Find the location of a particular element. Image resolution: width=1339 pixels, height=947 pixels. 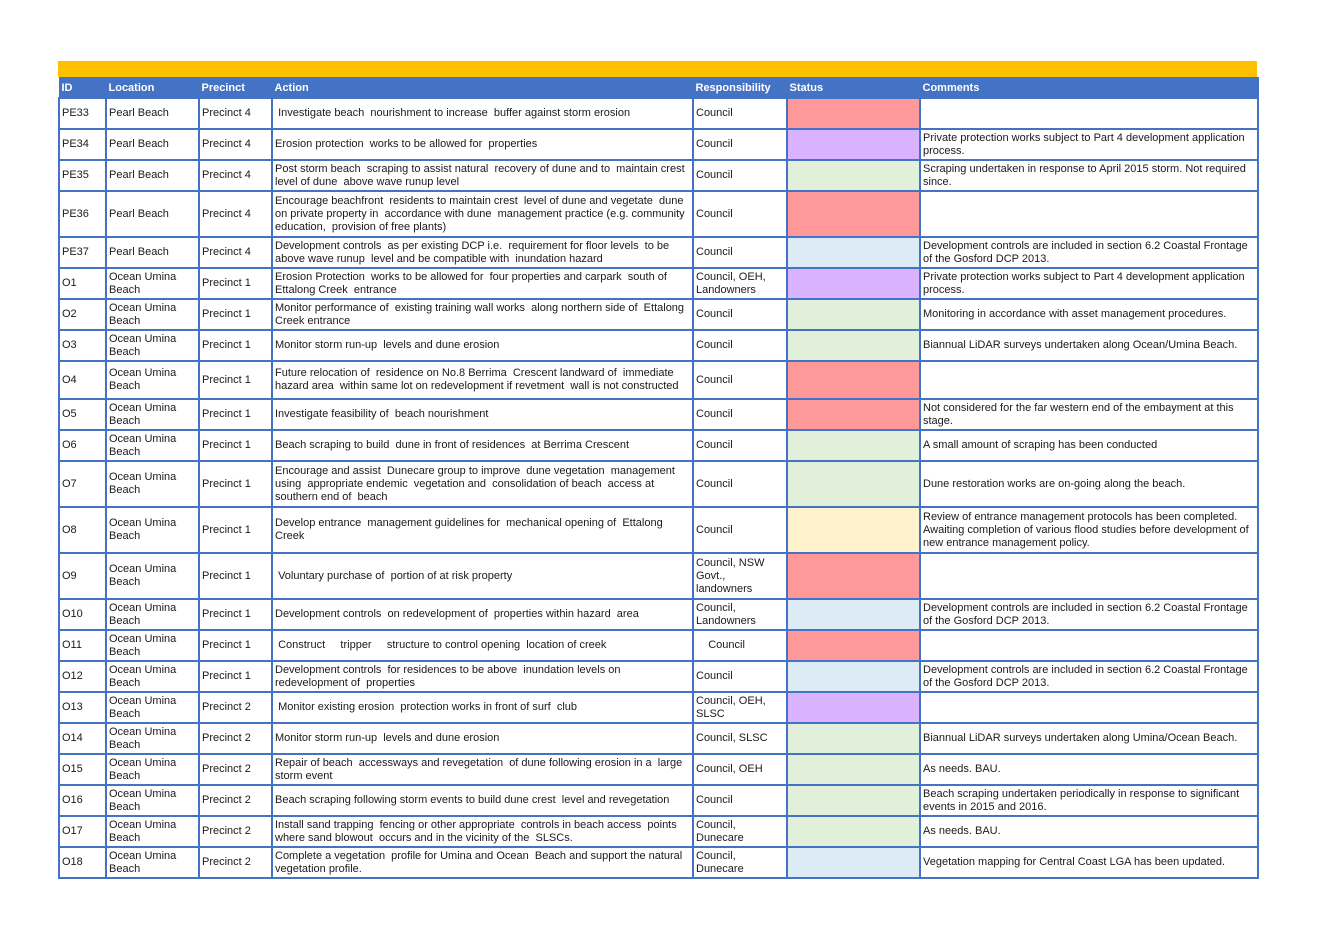

cell-id: O9 is located at coordinates (82, 576).